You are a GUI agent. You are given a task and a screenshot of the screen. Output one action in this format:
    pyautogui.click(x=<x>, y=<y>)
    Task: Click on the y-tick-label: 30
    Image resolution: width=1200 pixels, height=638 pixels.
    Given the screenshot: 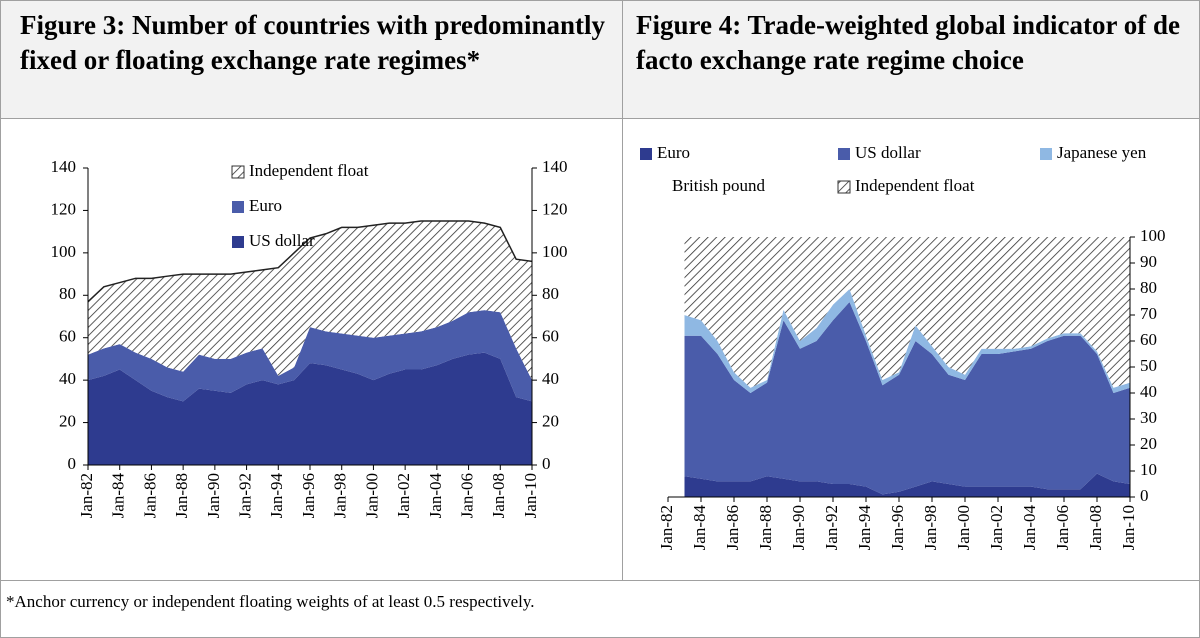 What is the action you would take?
    pyautogui.click(x=1148, y=417)
    